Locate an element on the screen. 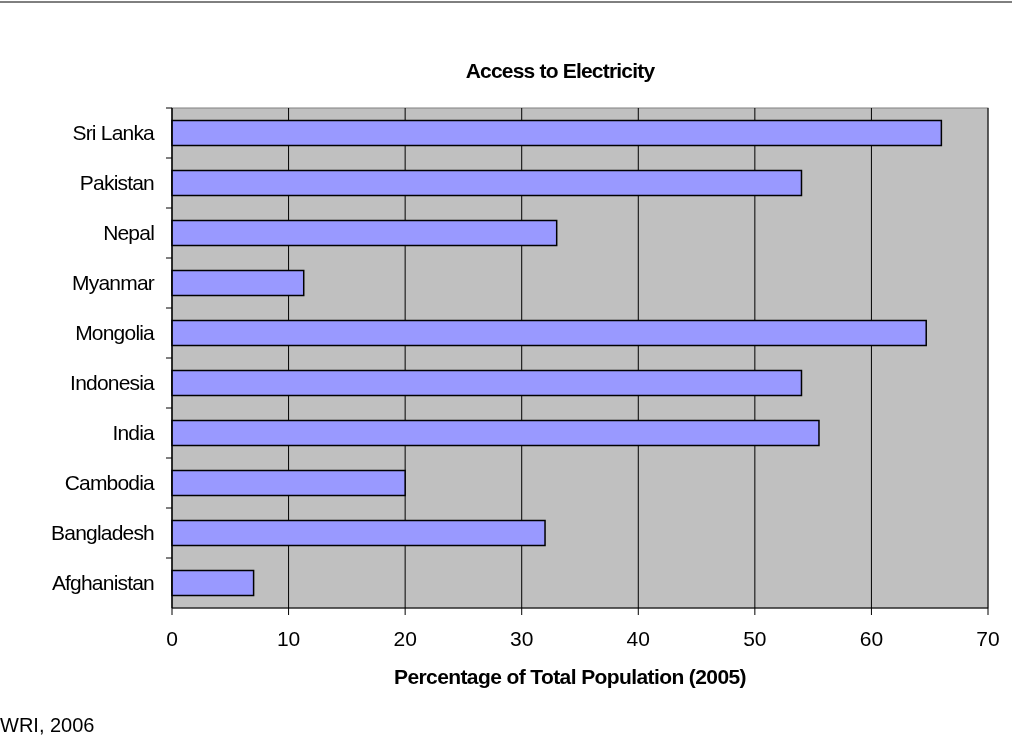 Image resolution: width=1012 pixels, height=747 pixels. y-tick-label: Mongolia is located at coordinates (115, 332).